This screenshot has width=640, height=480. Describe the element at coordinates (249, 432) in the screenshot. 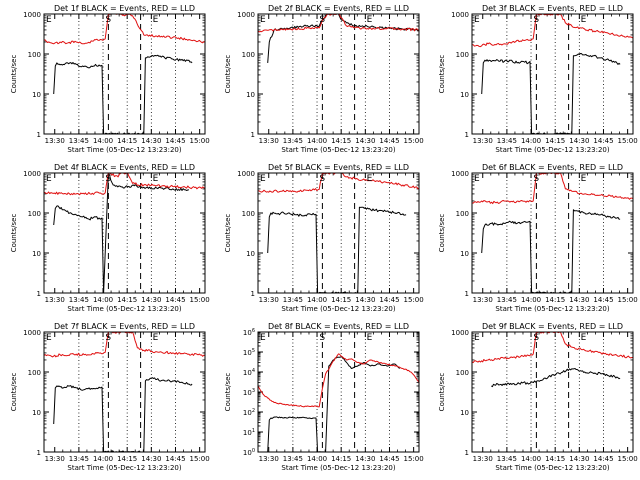

I see `y-tick-label: 10¹` at that location.